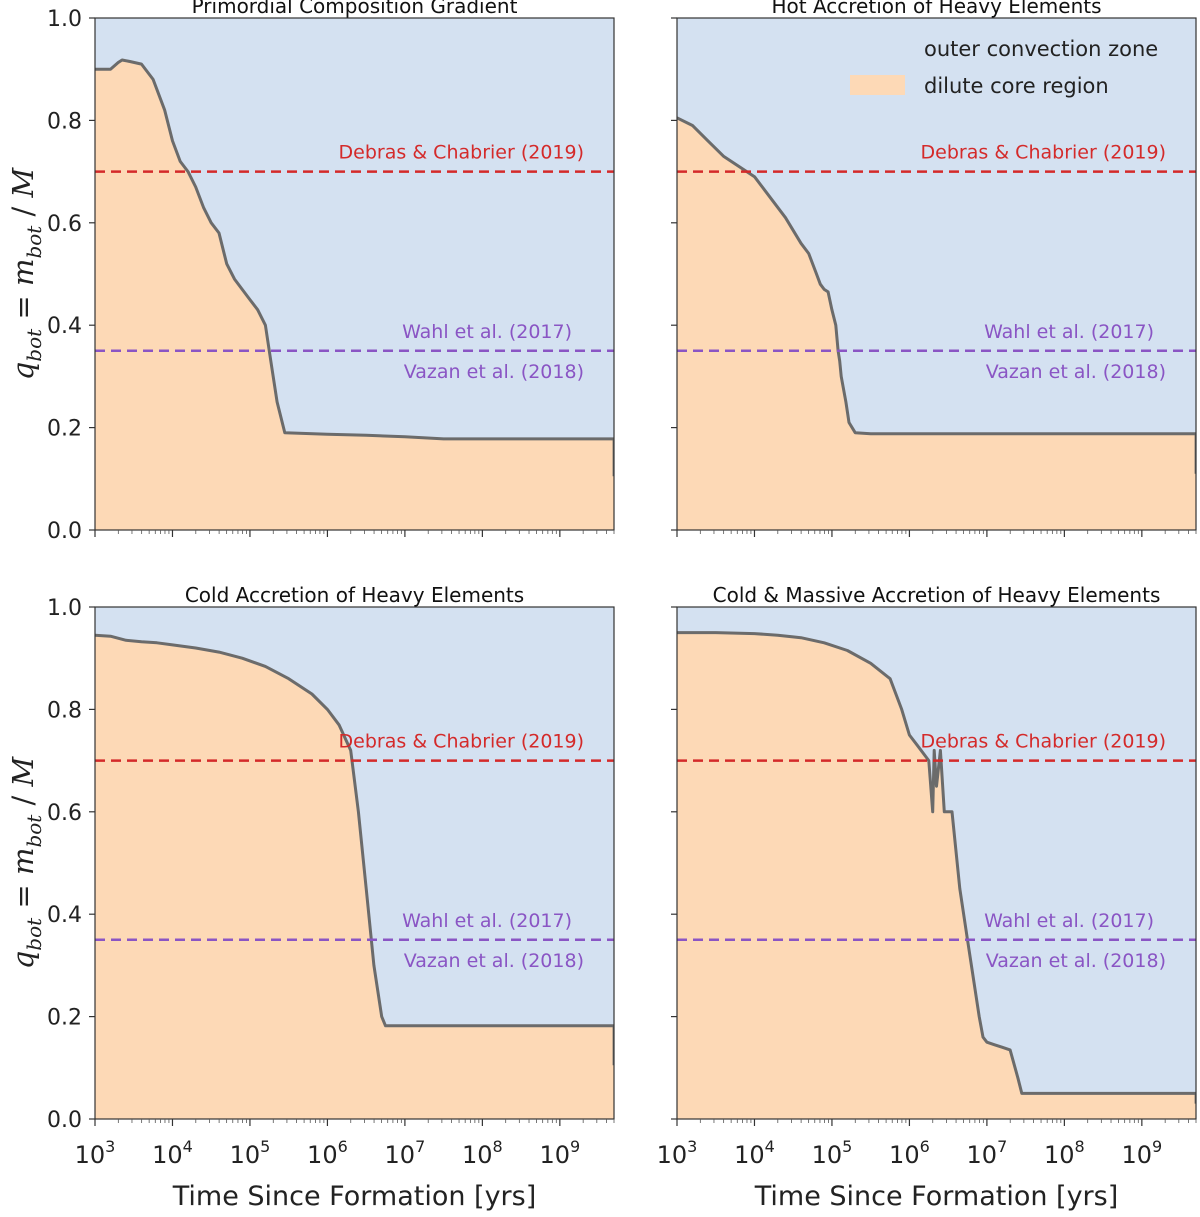 The width and height of the screenshot is (1200, 1217). I want to click on legend-label: outer convection zone, so click(1041, 49).